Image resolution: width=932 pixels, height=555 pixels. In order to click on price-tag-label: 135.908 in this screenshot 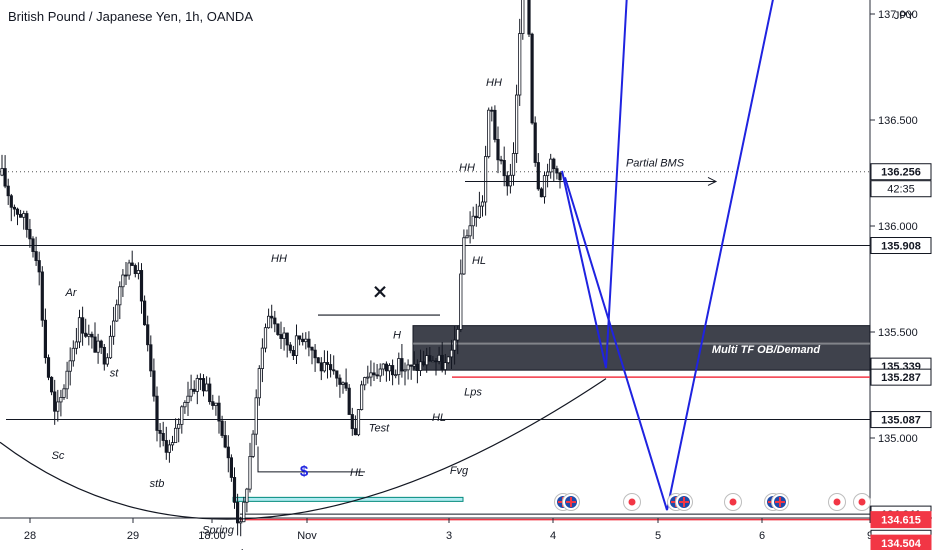, I will do `click(901, 247)`.